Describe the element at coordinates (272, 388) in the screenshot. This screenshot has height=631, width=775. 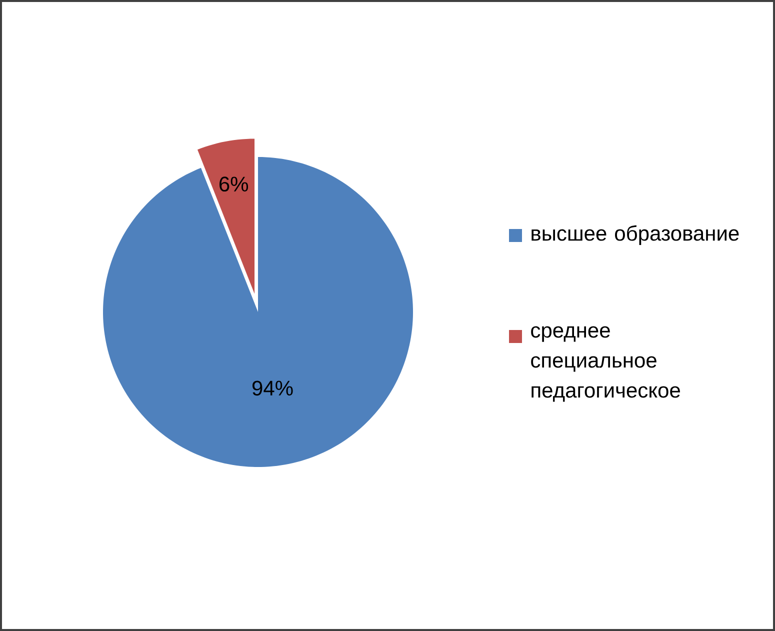
I see `data-label: 94%` at that location.